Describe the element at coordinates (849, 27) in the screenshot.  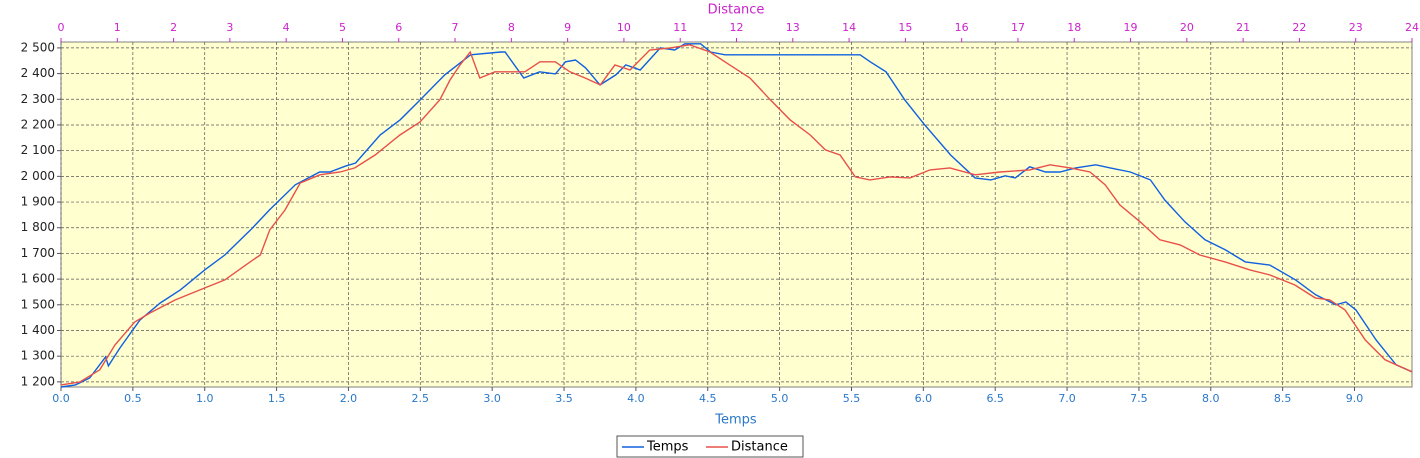
I see `x2-tick-label: 14` at that location.